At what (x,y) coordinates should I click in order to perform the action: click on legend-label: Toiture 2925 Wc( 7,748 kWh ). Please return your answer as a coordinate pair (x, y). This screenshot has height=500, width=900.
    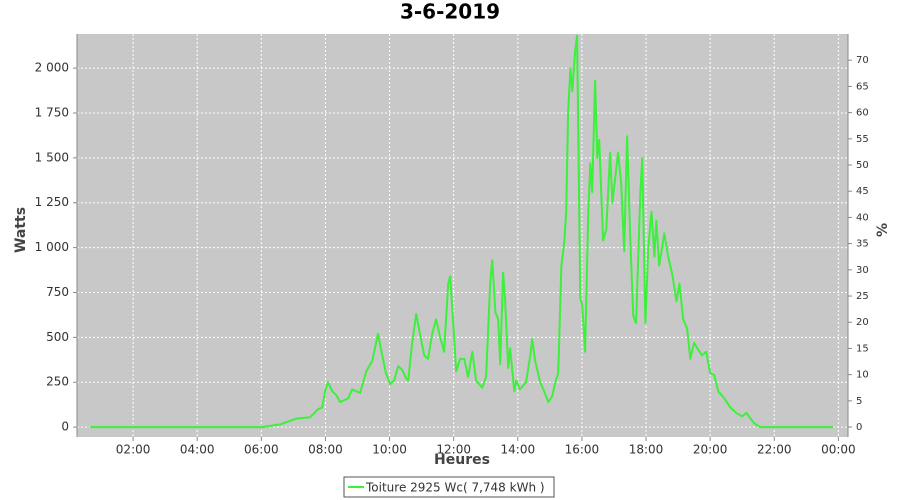
    Looking at the image, I should click on (455, 488).